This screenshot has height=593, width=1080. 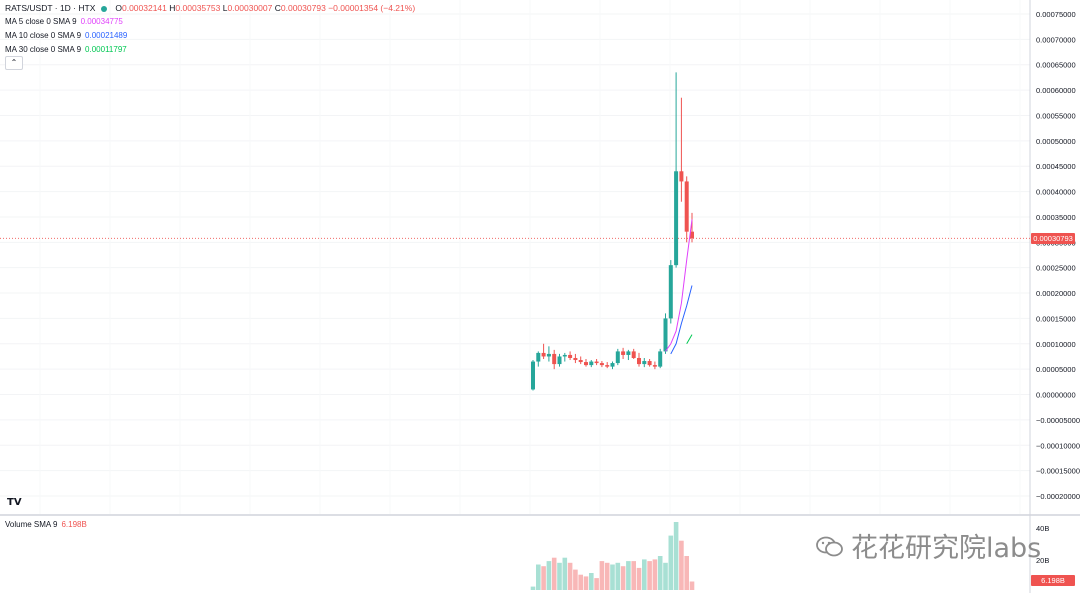 What do you see at coordinates (1056, 115) in the screenshot?
I see `price-axis-label: 0.00055000` at bounding box center [1056, 115].